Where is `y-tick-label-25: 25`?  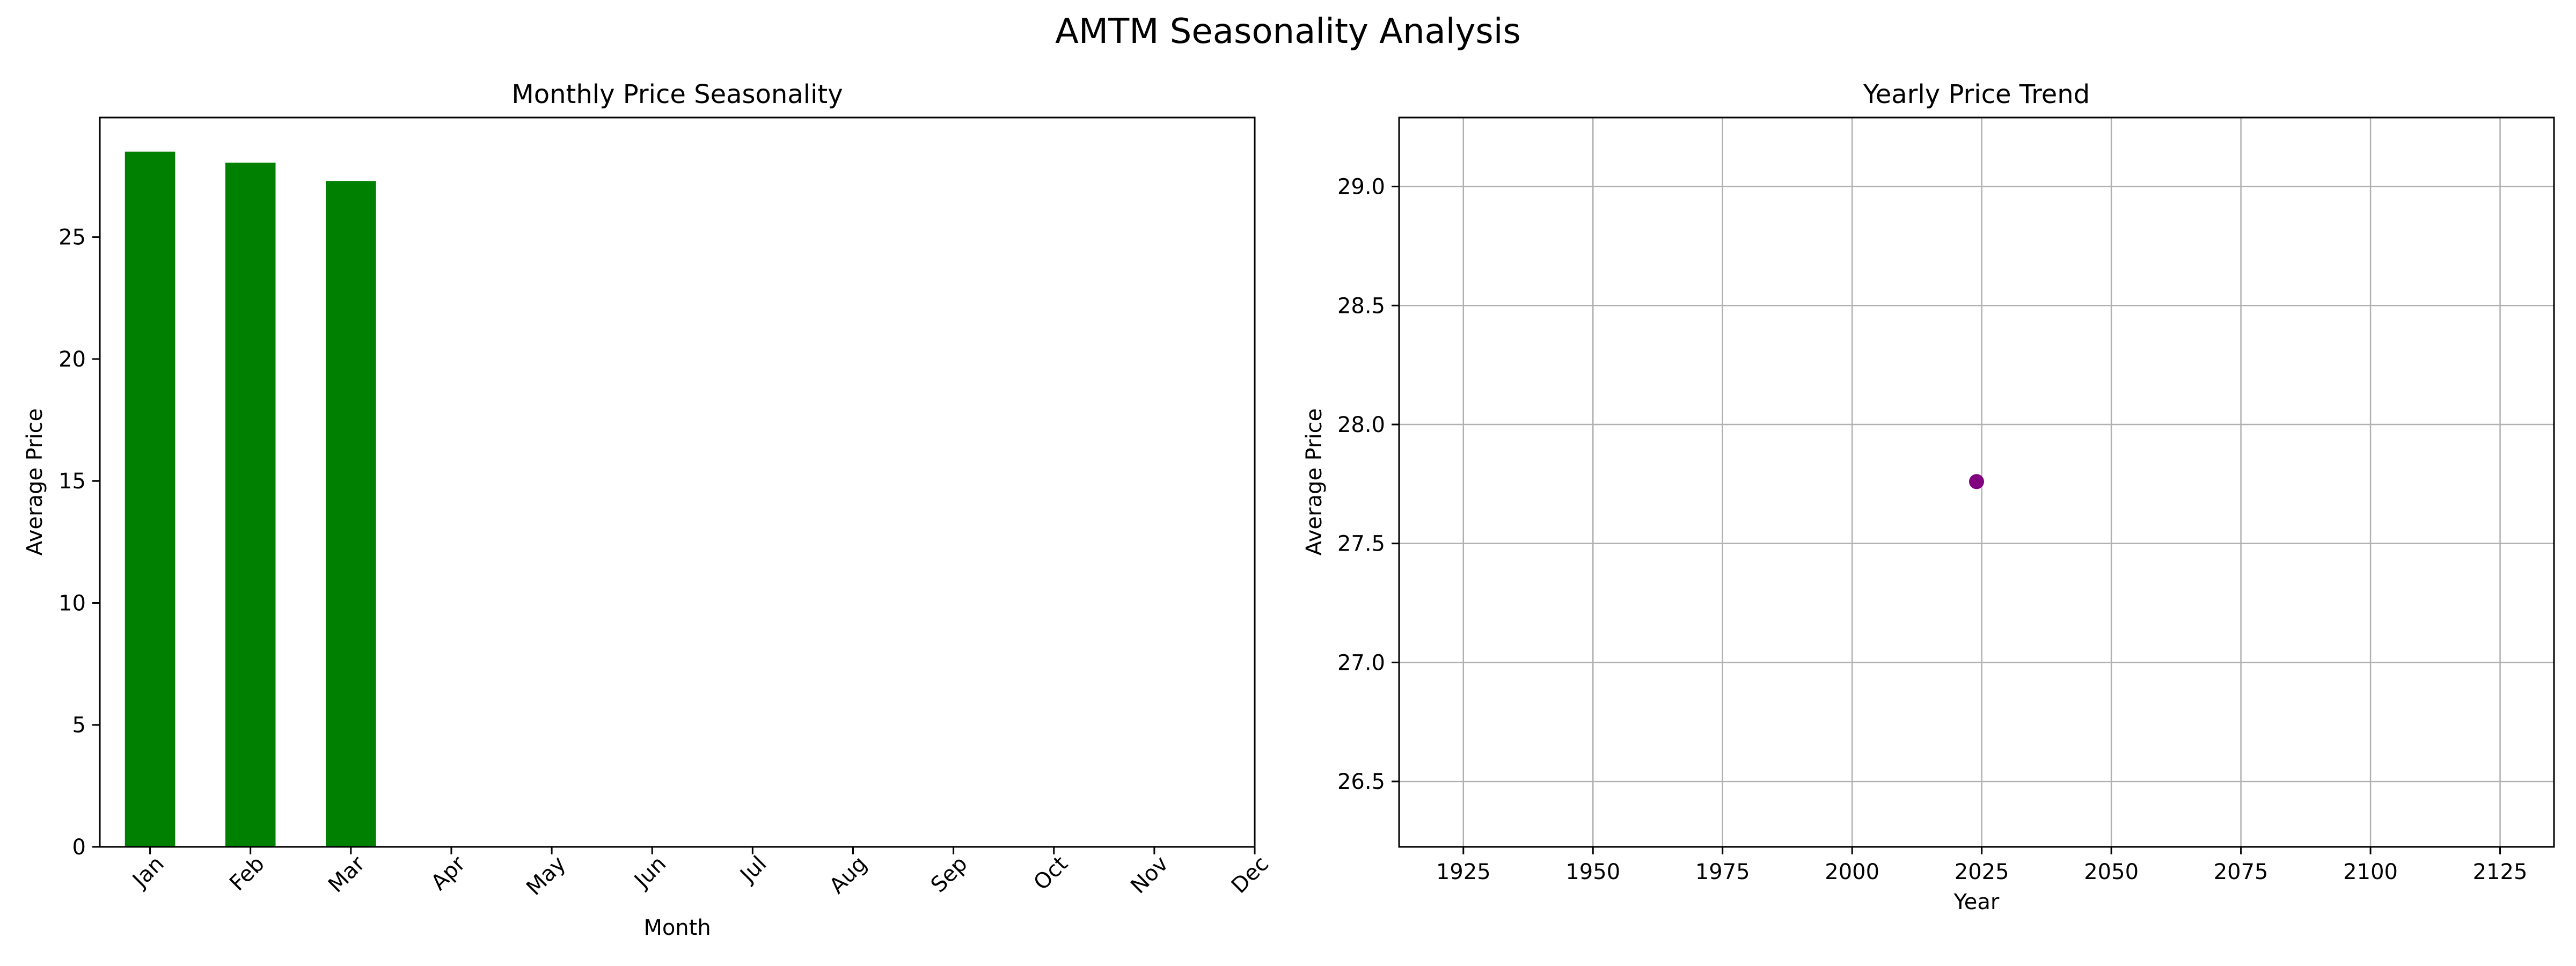 y-tick-label-25: 25 is located at coordinates (72, 237).